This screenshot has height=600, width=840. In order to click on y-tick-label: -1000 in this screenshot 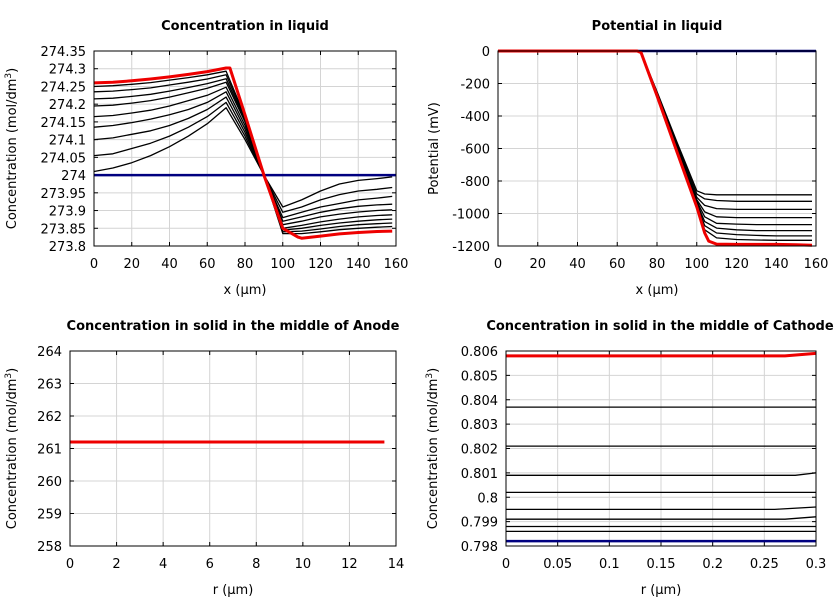, I will do `click(471, 215)`.